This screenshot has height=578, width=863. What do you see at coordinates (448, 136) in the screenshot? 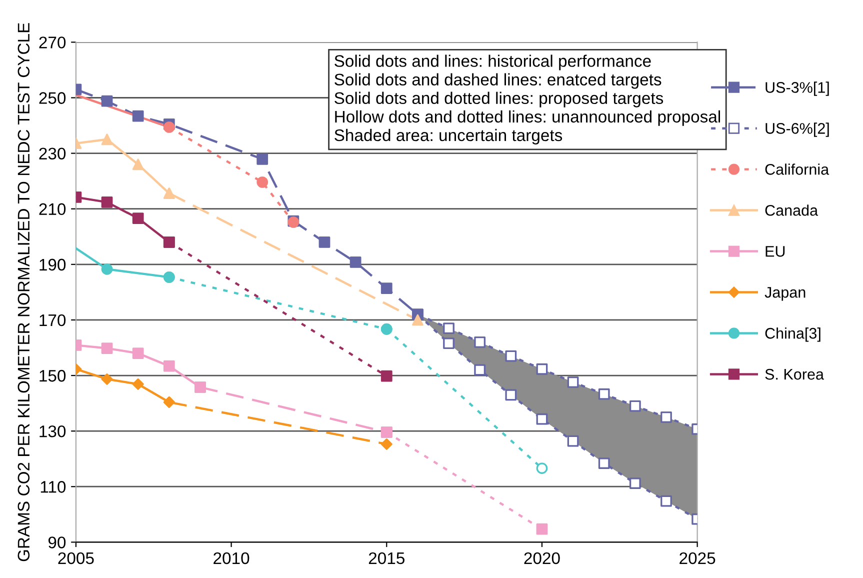
I see `annotation: Shaded area: uncertain targets` at bounding box center [448, 136].